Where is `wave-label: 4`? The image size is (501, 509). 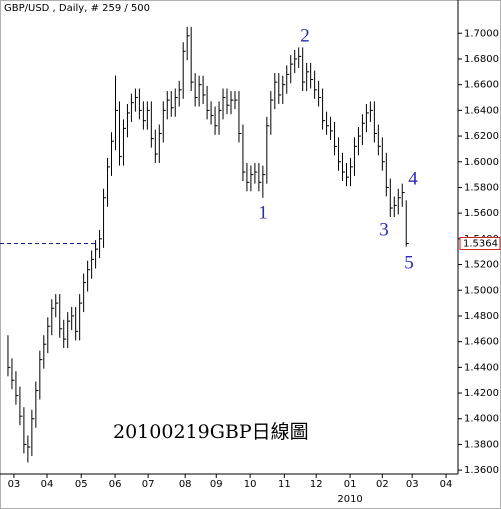
wave-label: 4 is located at coordinates (413, 178).